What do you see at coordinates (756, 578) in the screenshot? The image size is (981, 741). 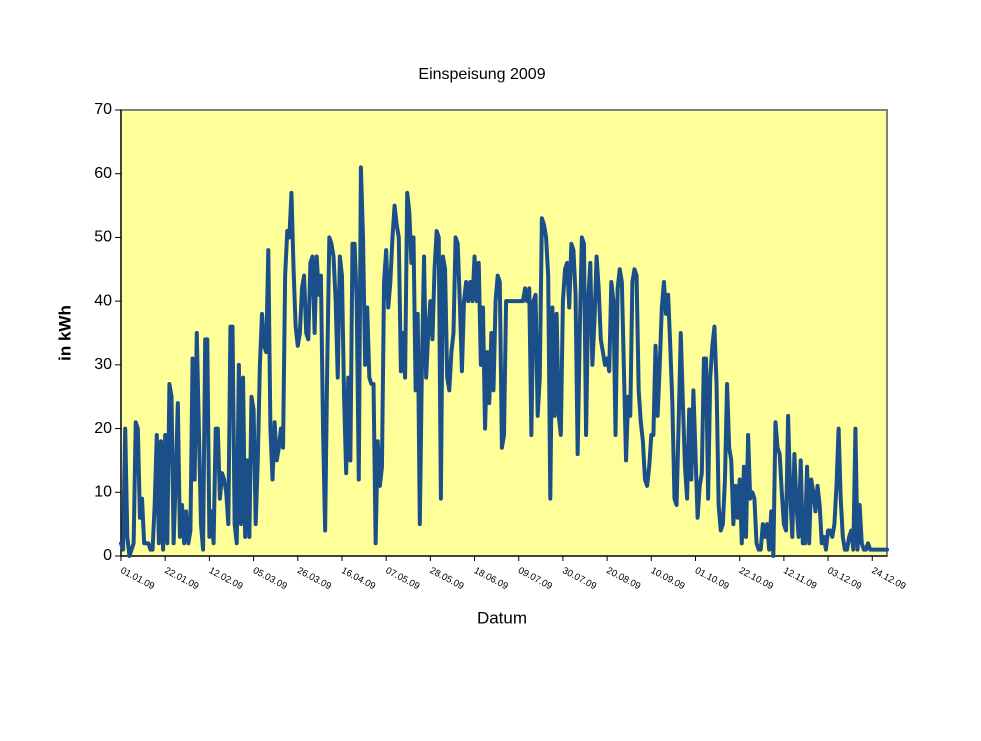 I see `x-tick-label: 22.10.09` at bounding box center [756, 578].